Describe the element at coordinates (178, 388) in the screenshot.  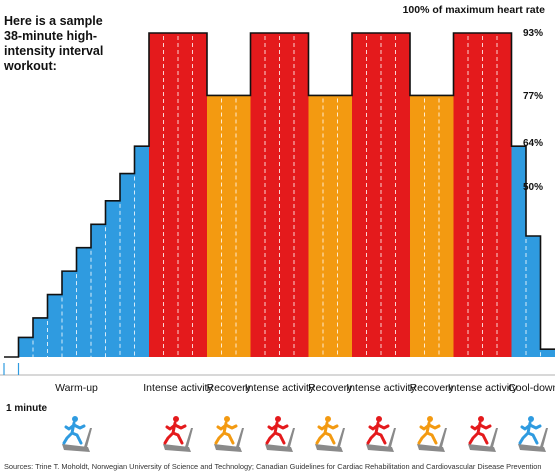
I see `phase-label-2: Intense activity` at that location.